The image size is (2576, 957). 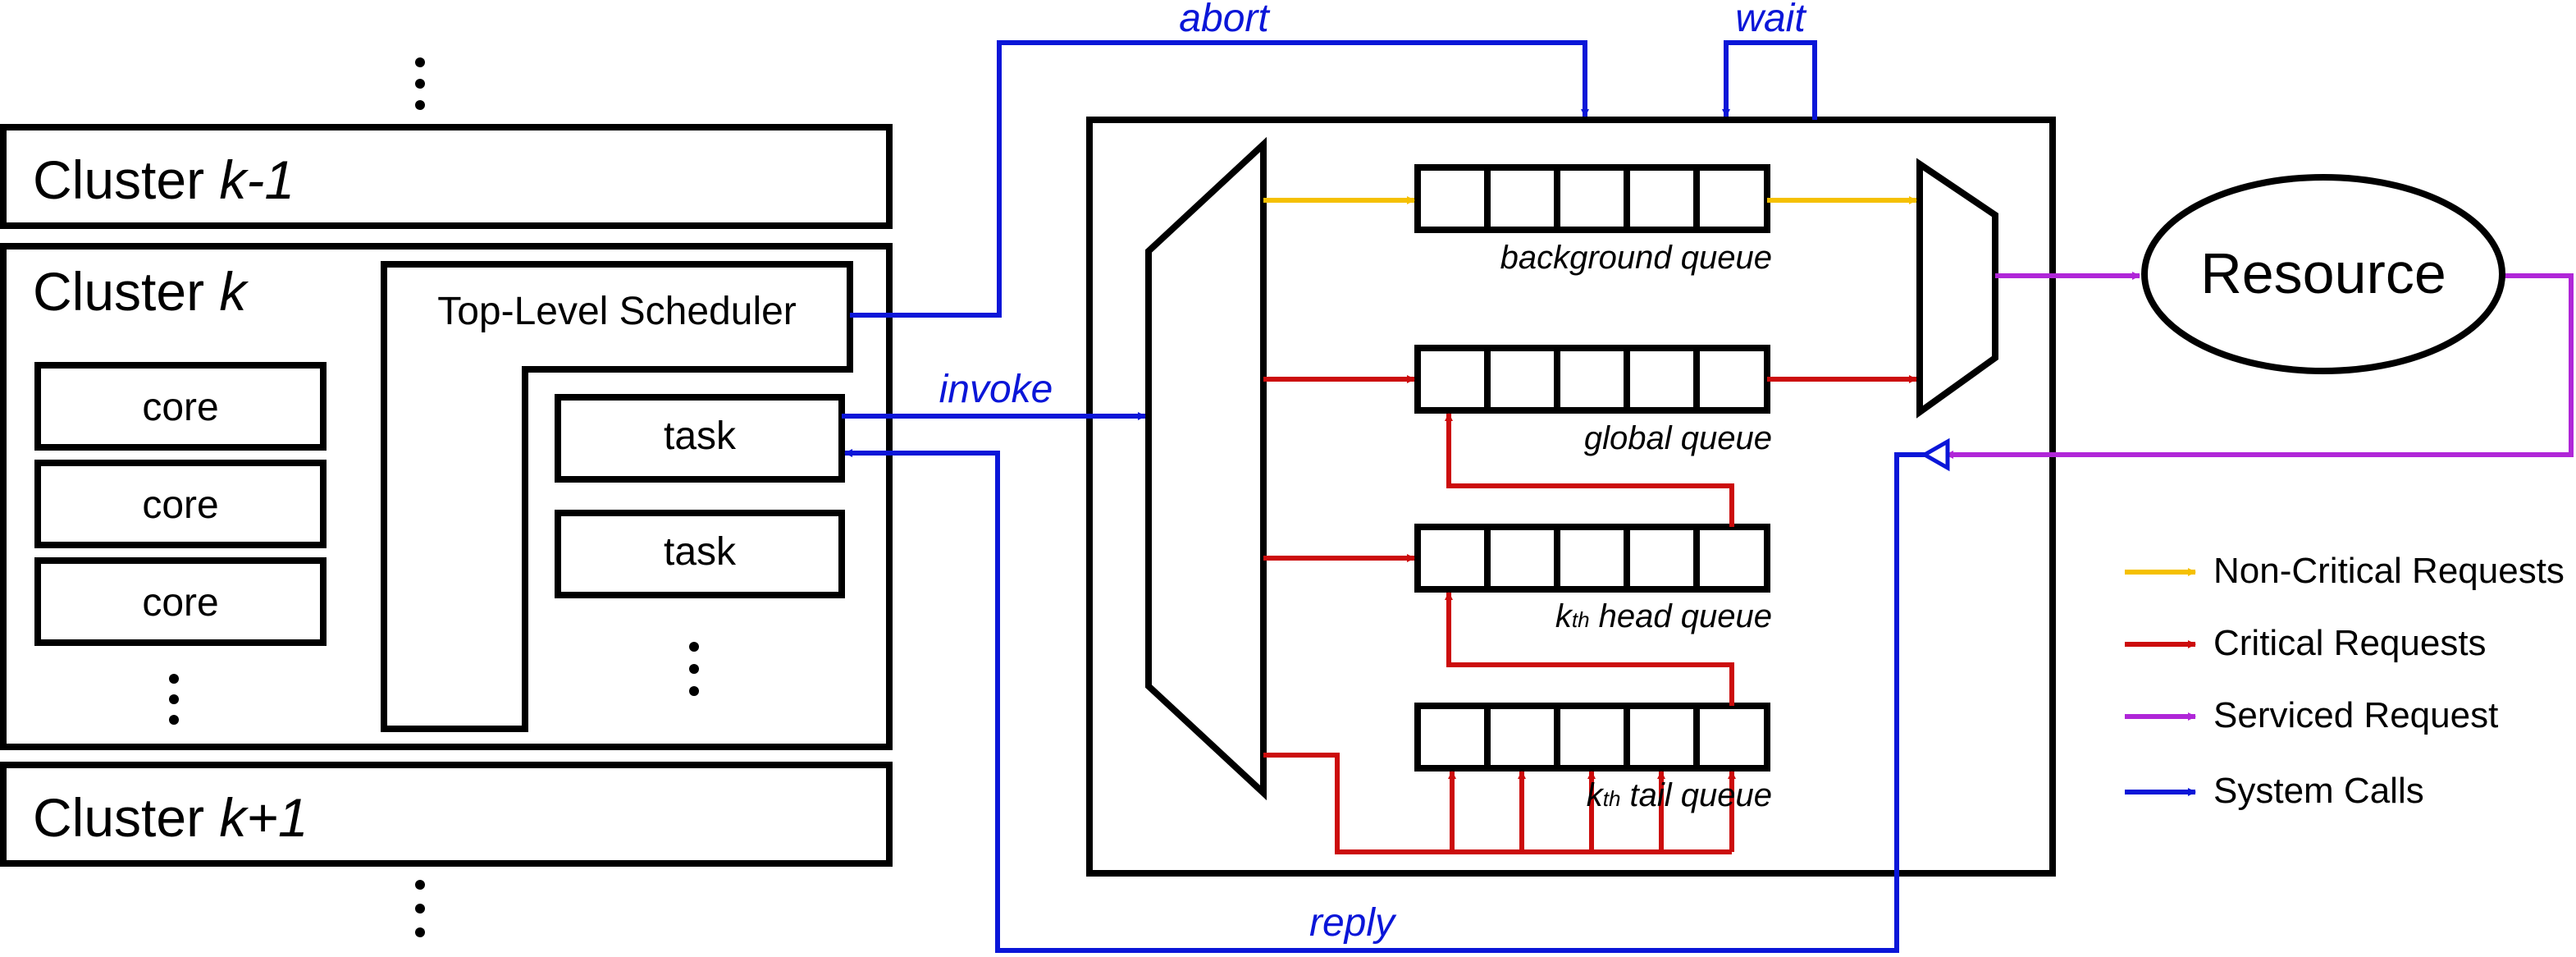 I want to click on vdots-top, so click(x=420, y=84).